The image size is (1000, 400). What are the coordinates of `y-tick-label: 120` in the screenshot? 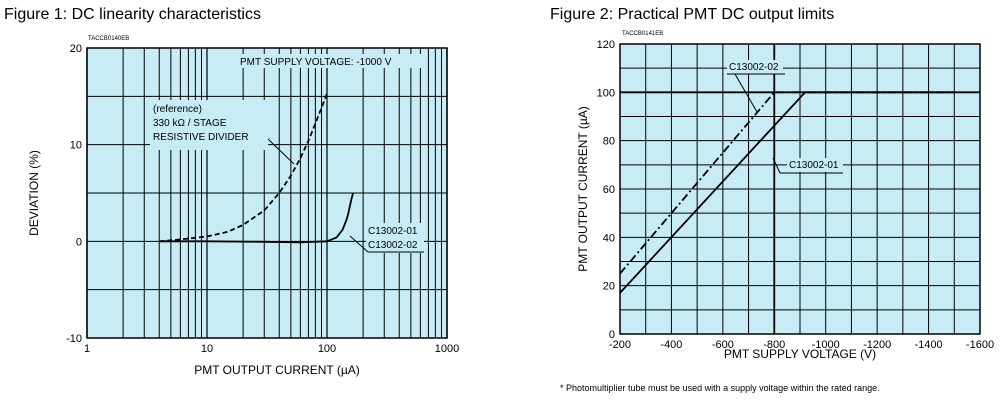 It's located at (606, 45).